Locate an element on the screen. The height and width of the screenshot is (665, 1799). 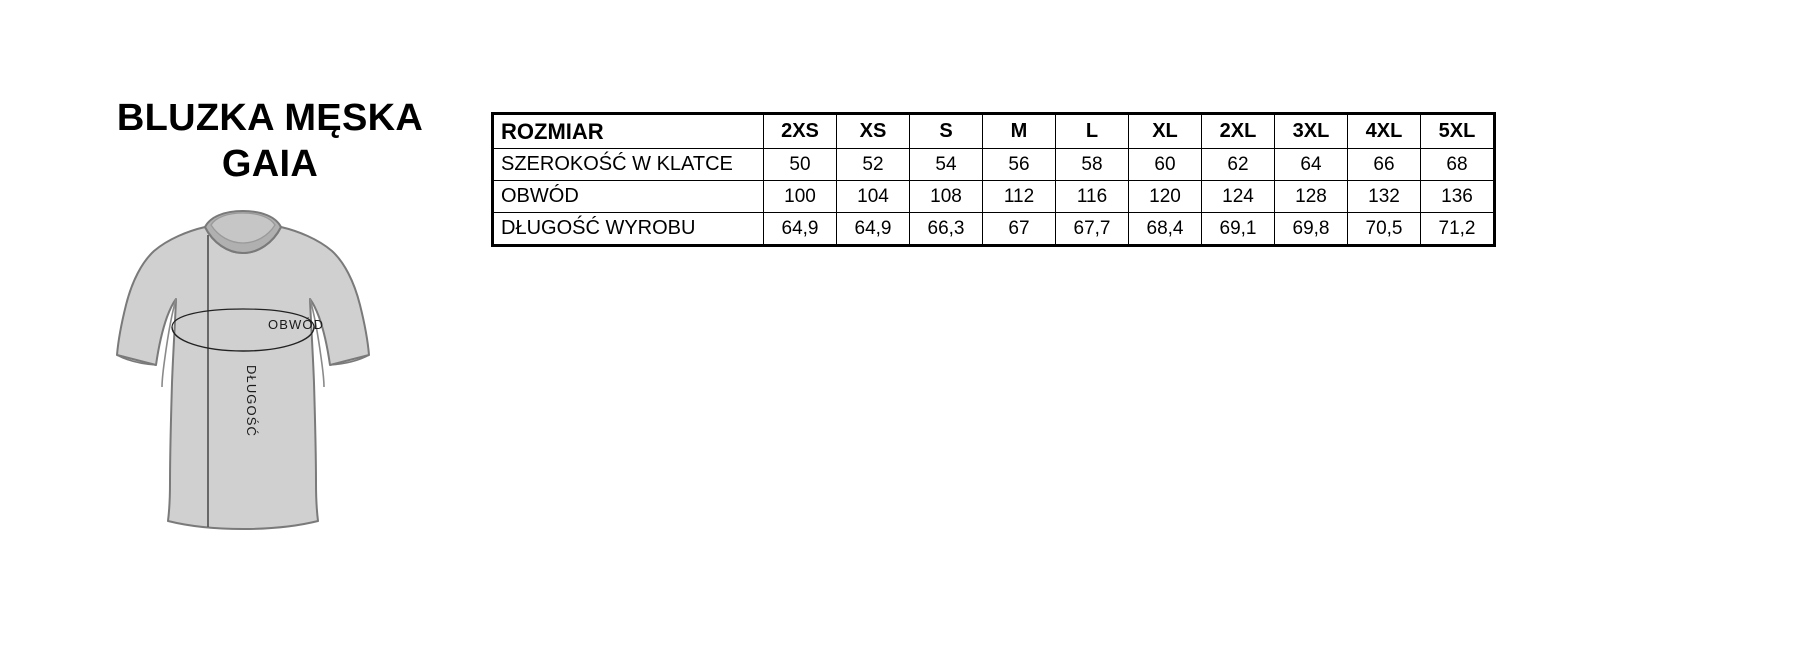
circumference-line-back-right is located at coordinates (278, 318).